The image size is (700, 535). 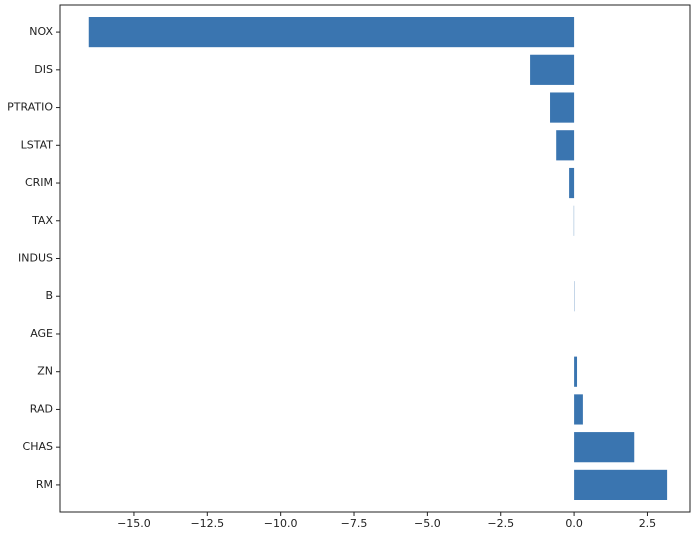 What do you see at coordinates (45, 371) in the screenshot?
I see `y-tick-label: ZN` at bounding box center [45, 371].